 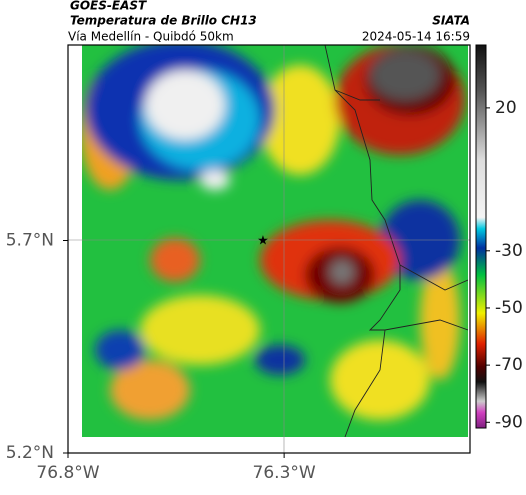 What do you see at coordinates (108, 6) in the screenshot?
I see `title: GOES-EAST` at bounding box center [108, 6].